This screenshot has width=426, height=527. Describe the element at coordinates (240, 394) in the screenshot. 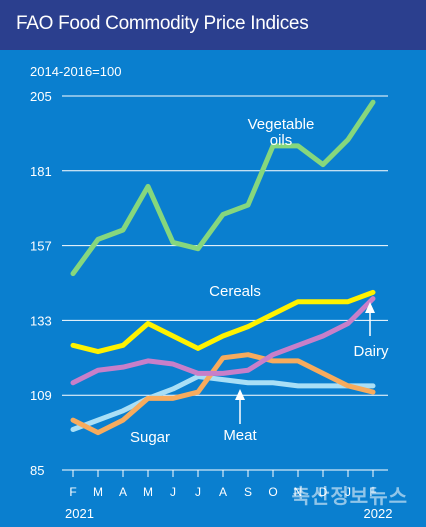

I see `meat-pointer-head` at that location.